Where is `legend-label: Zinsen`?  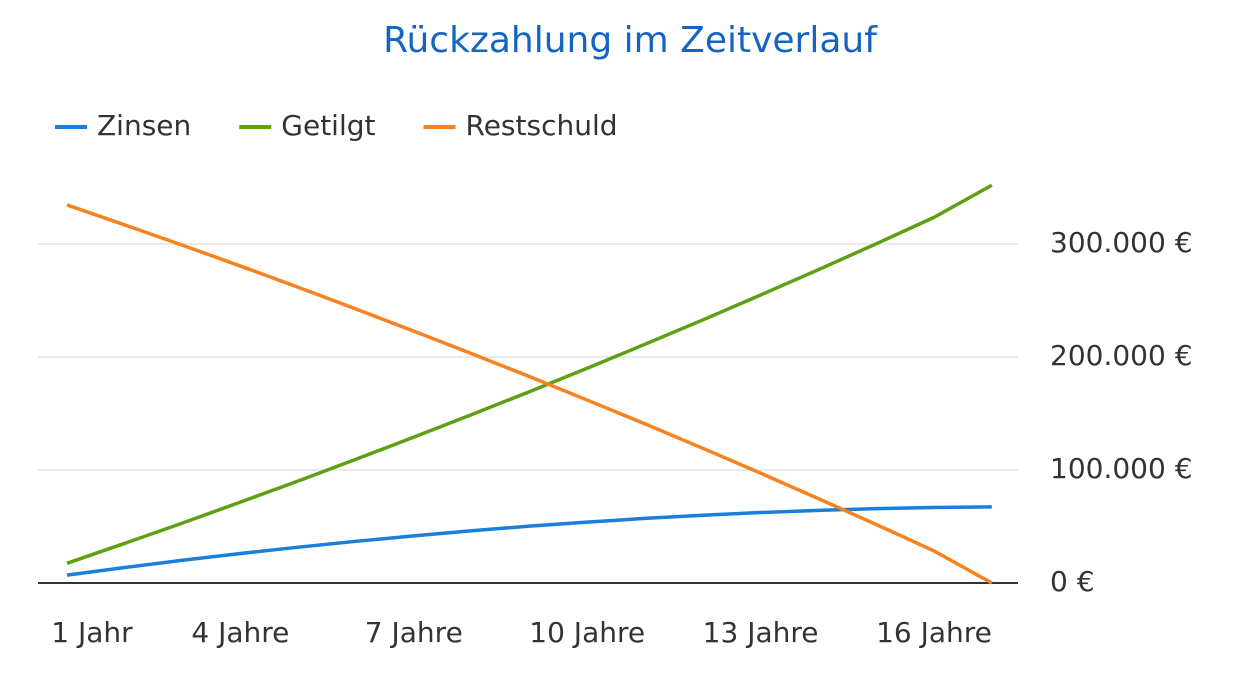
legend-label: Zinsen is located at coordinates (144, 125).